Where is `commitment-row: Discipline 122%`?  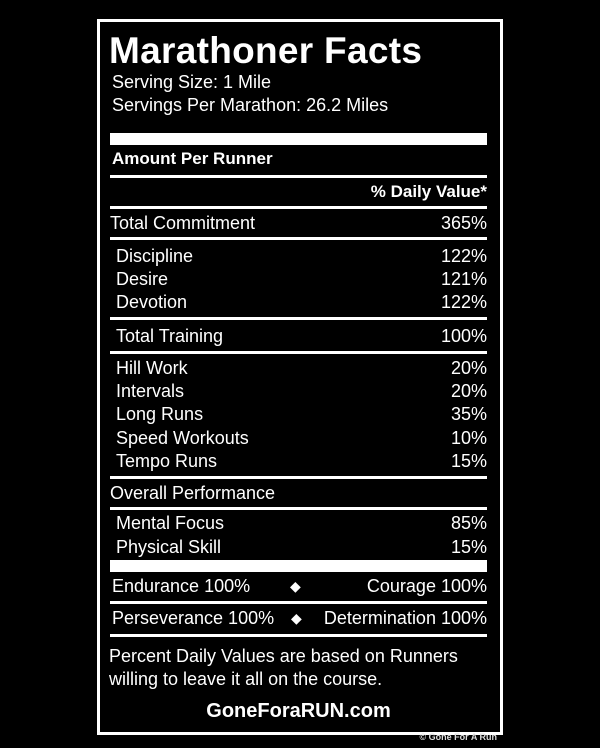 commitment-row: Discipline 122% is located at coordinates (298, 256).